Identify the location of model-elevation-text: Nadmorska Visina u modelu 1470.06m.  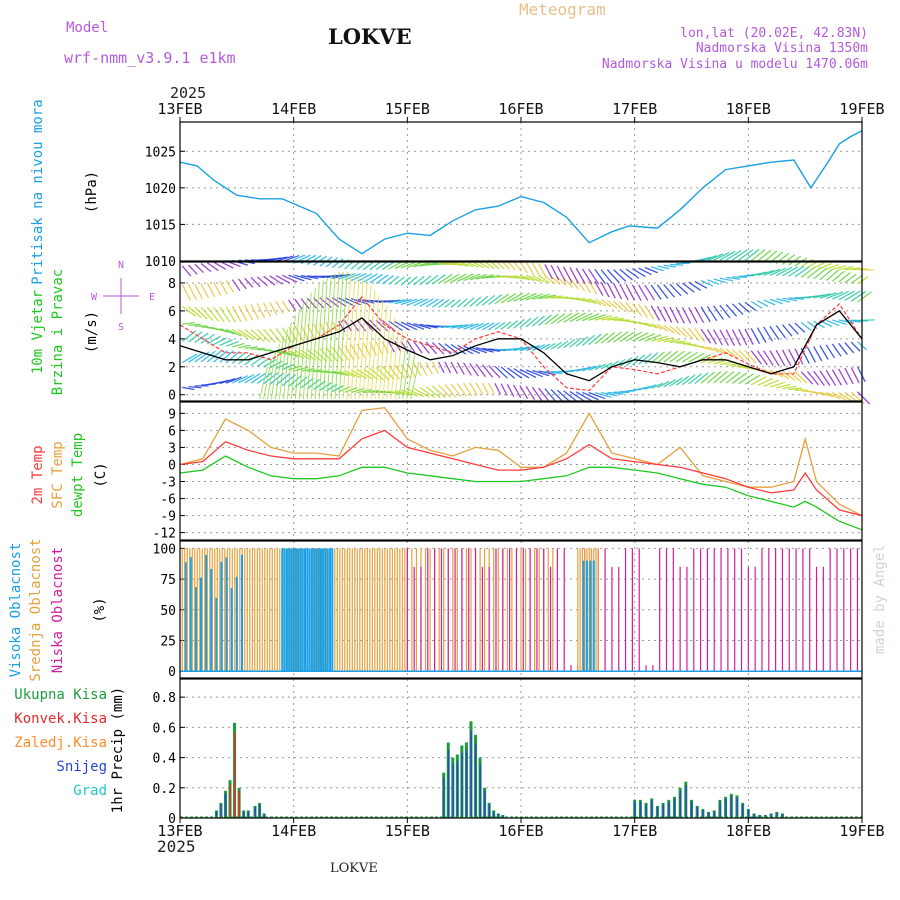
(734, 64).